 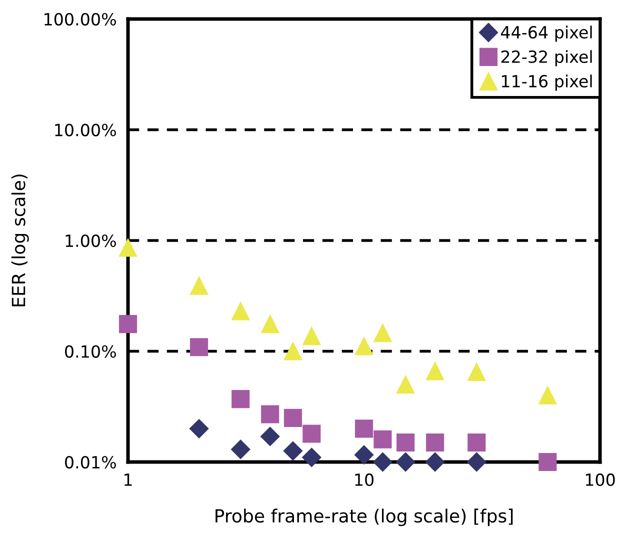 I want to click on x-axis-title: Probe frame-rate (log scale) [fps], so click(x=364, y=517).